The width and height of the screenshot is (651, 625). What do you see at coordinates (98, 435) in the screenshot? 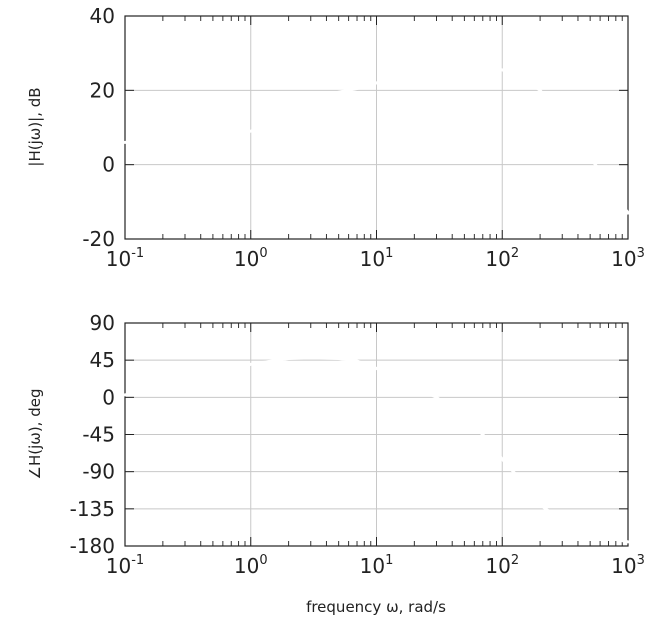
I see `y-tick-label: -45` at bounding box center [98, 435].